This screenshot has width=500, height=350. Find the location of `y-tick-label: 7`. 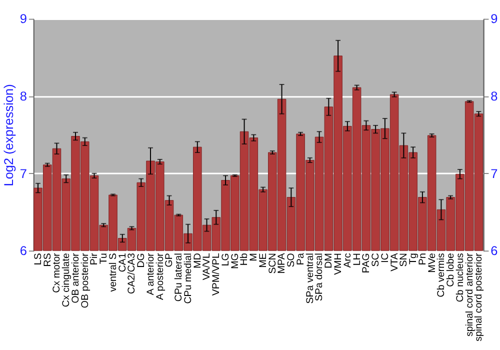

y-tick-label: 7 is located at coordinates (24, 173).